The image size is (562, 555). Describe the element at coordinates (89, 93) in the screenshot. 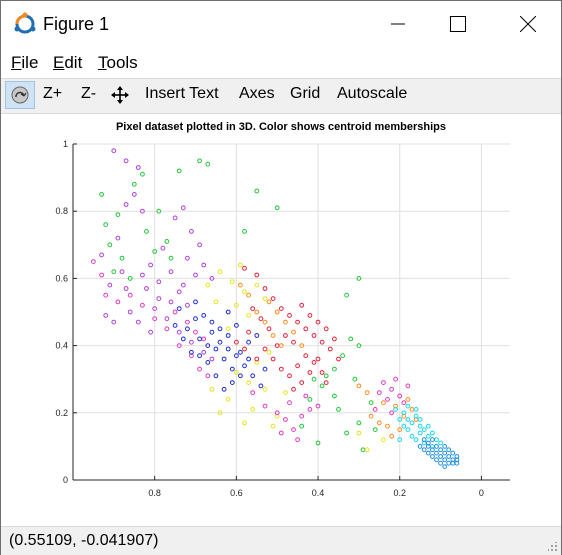

I see `zoom-out-button: Z-` at that location.